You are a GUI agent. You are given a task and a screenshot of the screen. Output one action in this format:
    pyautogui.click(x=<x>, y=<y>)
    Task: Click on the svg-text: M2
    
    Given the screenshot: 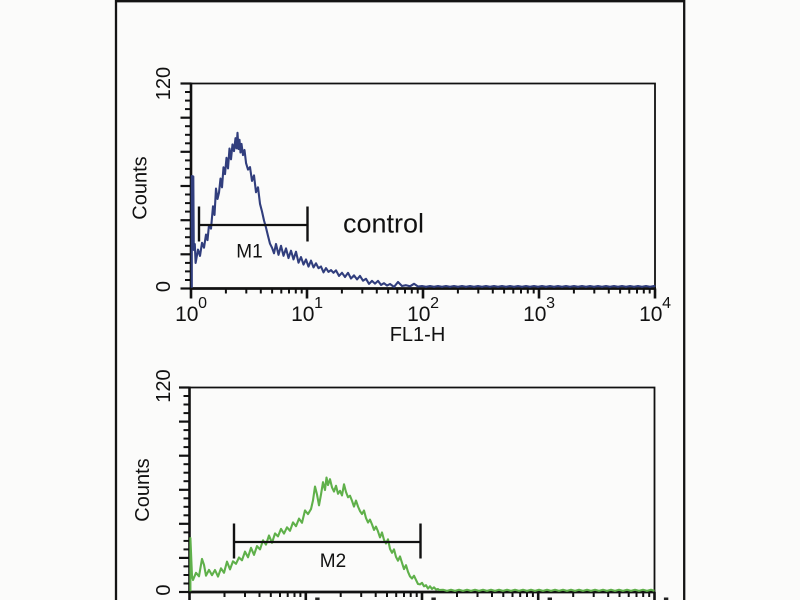 What is the action you would take?
    pyautogui.click(x=333, y=561)
    